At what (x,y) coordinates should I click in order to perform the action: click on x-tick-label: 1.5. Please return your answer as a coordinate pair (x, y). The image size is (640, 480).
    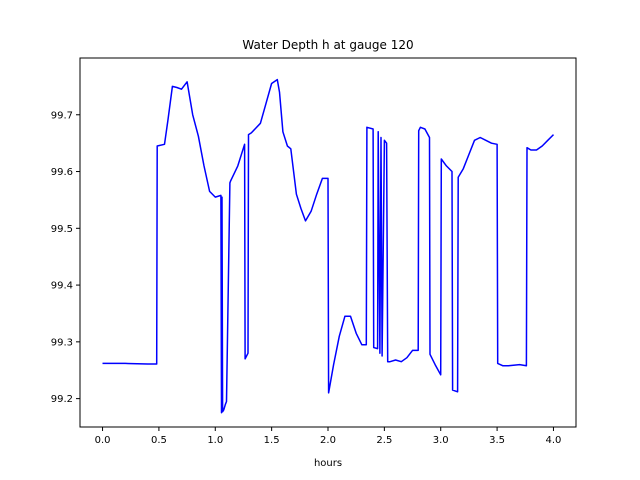
    Looking at the image, I should click on (272, 440).